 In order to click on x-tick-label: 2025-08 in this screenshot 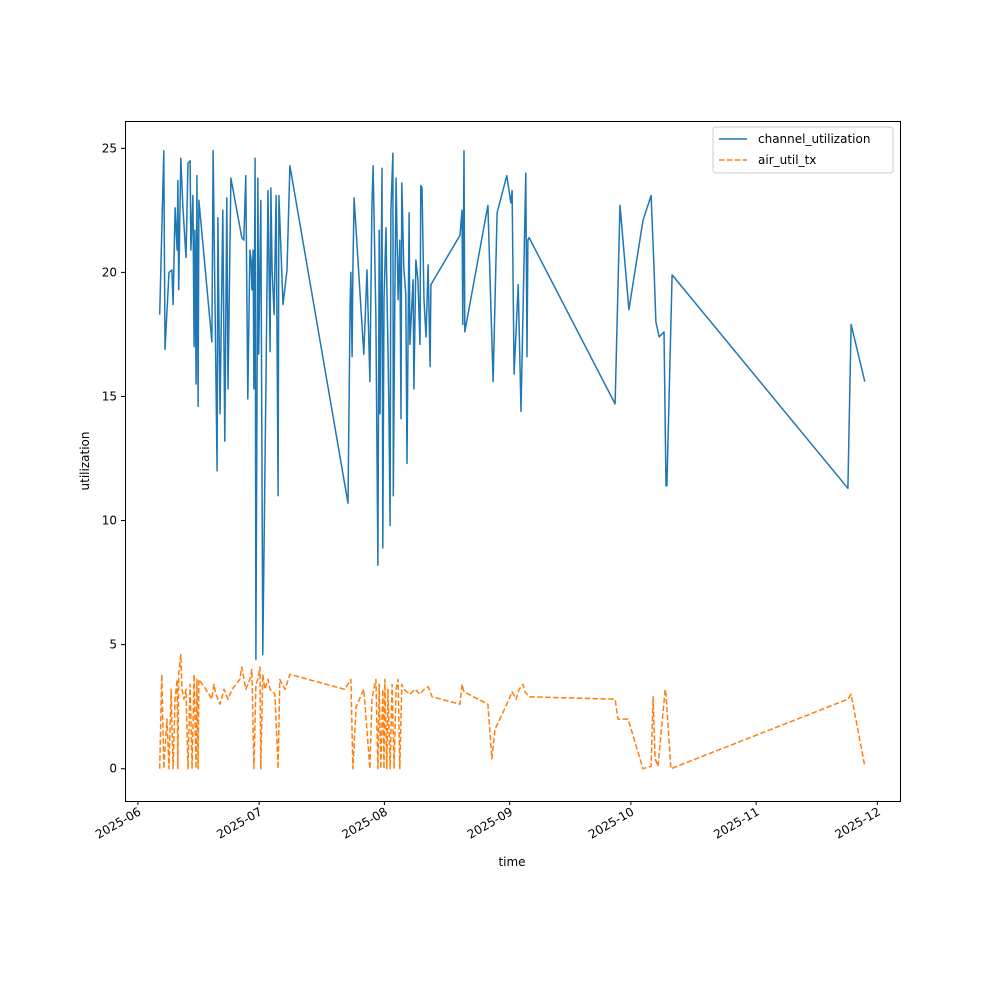, I will do `click(364, 822)`.